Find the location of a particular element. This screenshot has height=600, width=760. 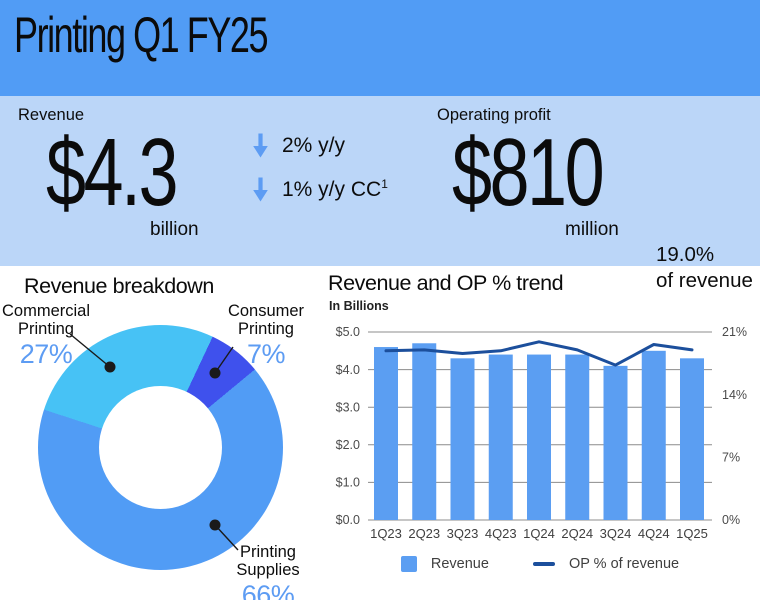

donut-hole is located at coordinates (160, 447).